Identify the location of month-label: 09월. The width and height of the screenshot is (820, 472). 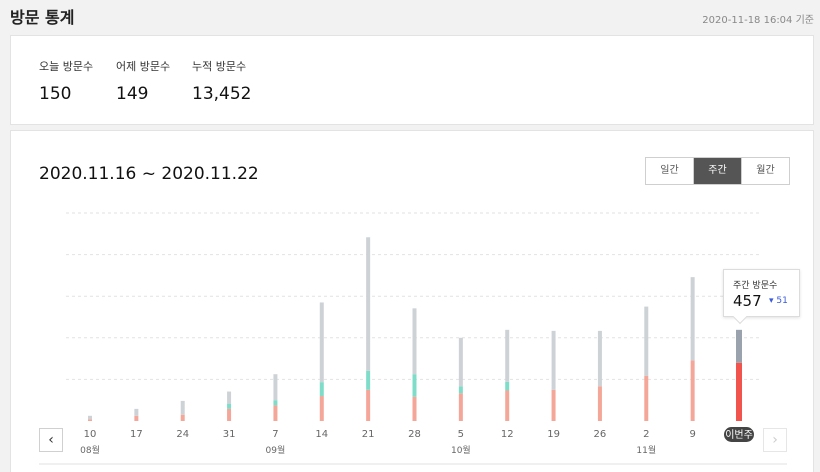
(276, 450).